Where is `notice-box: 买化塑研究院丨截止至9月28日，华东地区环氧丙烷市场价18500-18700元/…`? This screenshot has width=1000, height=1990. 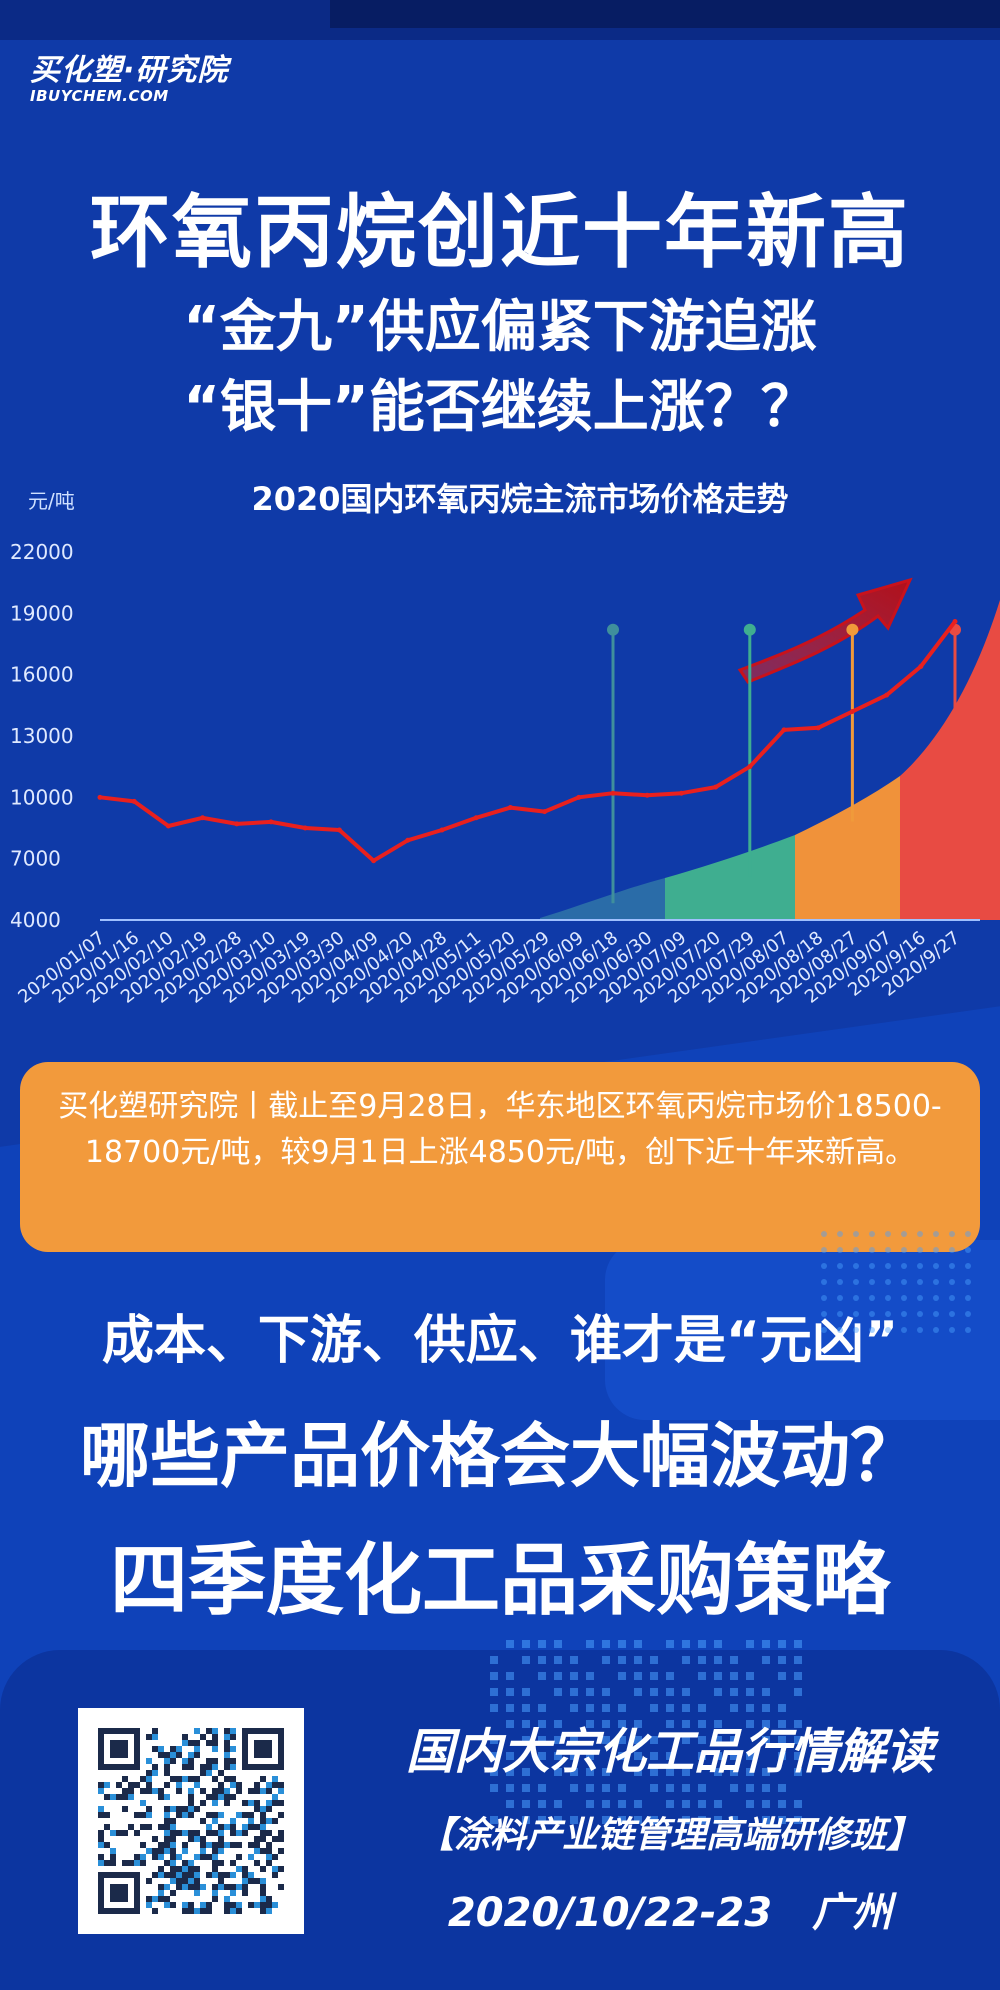 notice-box: 买化塑研究院丨截止至9月28日，华东地区环氧丙烷市场价18500-18700元/… is located at coordinates (500, 1157).